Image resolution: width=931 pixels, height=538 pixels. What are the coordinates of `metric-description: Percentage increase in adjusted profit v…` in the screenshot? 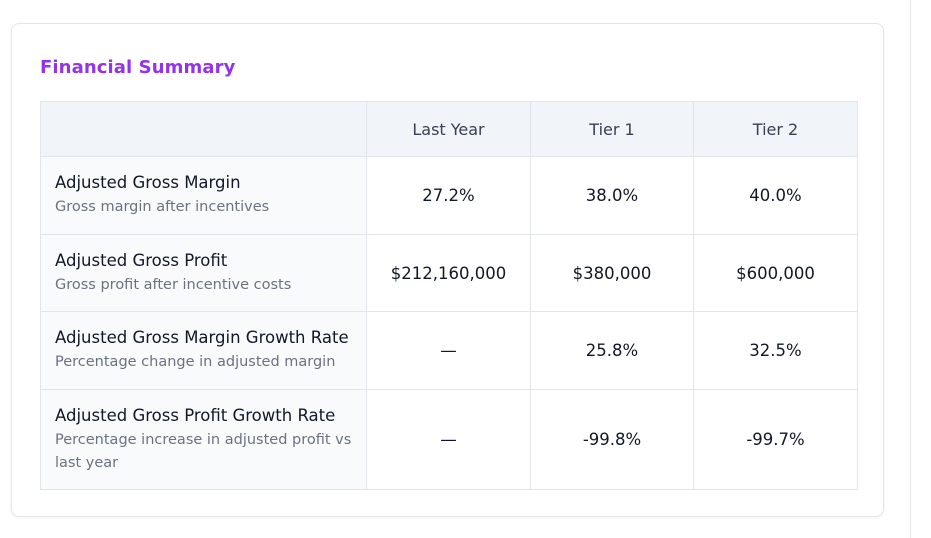 It's located at (203, 451).